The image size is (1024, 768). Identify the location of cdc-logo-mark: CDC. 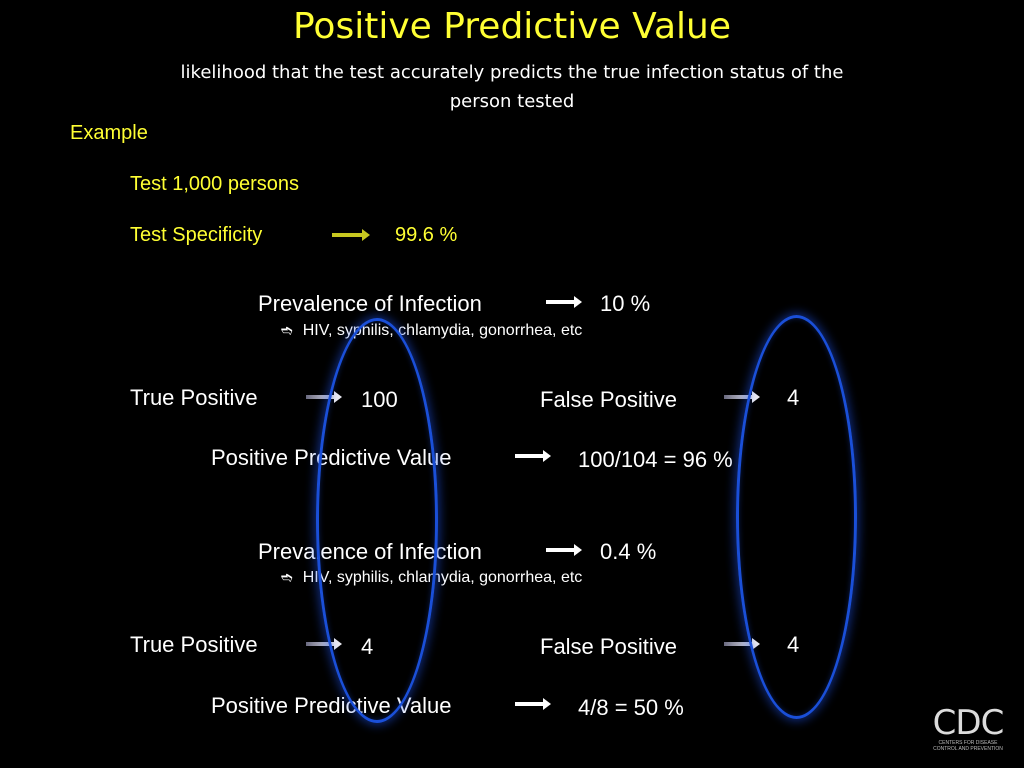
(968, 723).